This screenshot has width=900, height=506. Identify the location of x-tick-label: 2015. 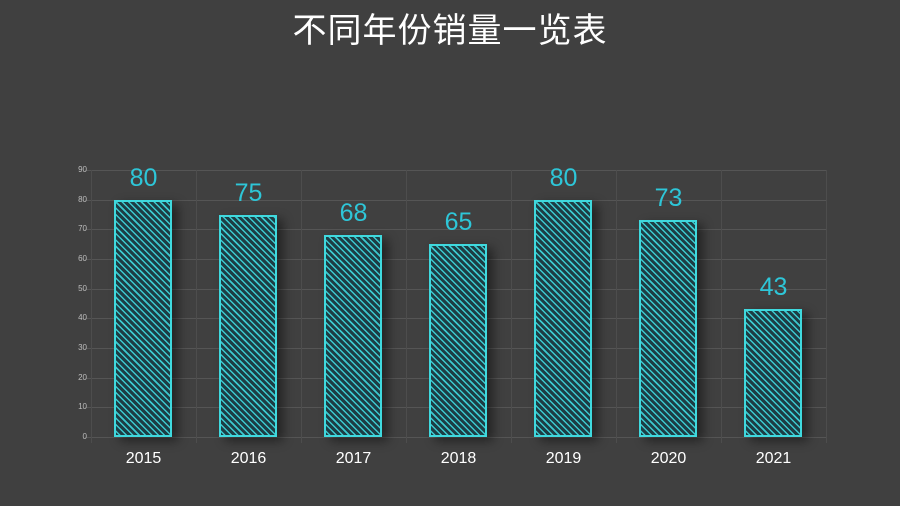
(143, 458).